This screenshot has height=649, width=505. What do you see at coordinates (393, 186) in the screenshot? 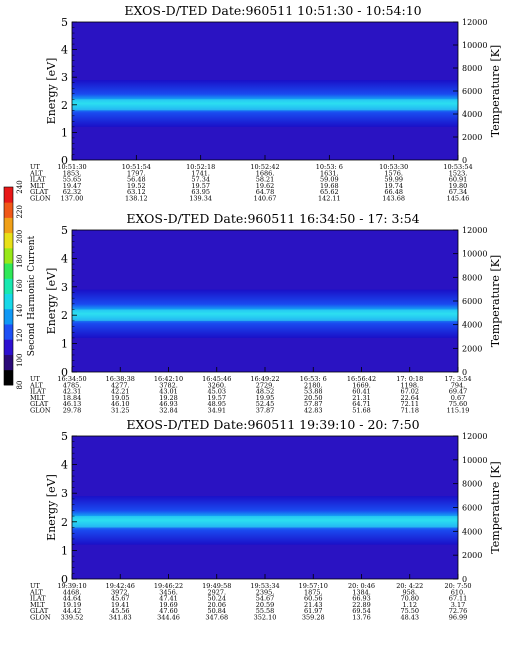
I see `table-cell: 19.74` at bounding box center [393, 186].